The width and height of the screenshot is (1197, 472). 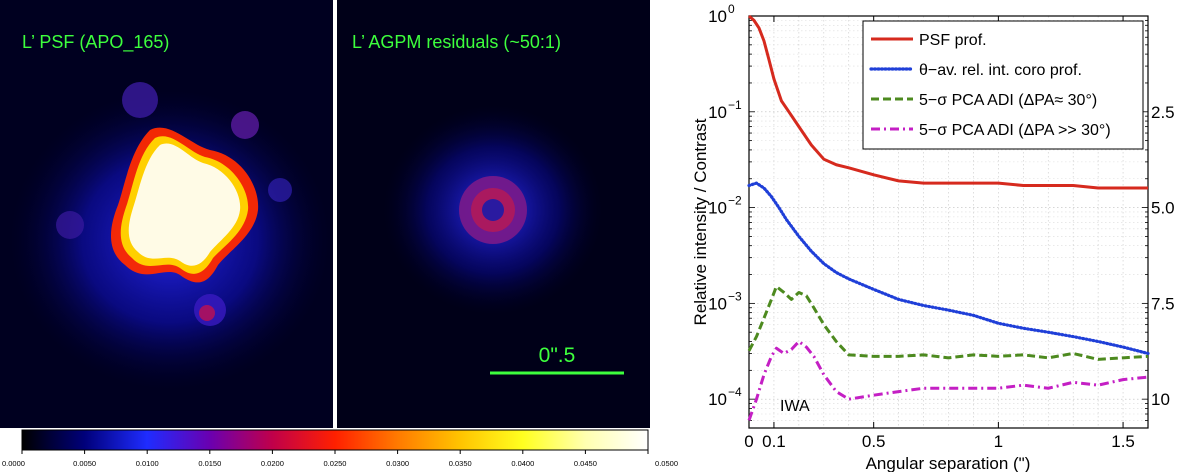 I want to click on legend-label: PSF prof., so click(x=953, y=40).